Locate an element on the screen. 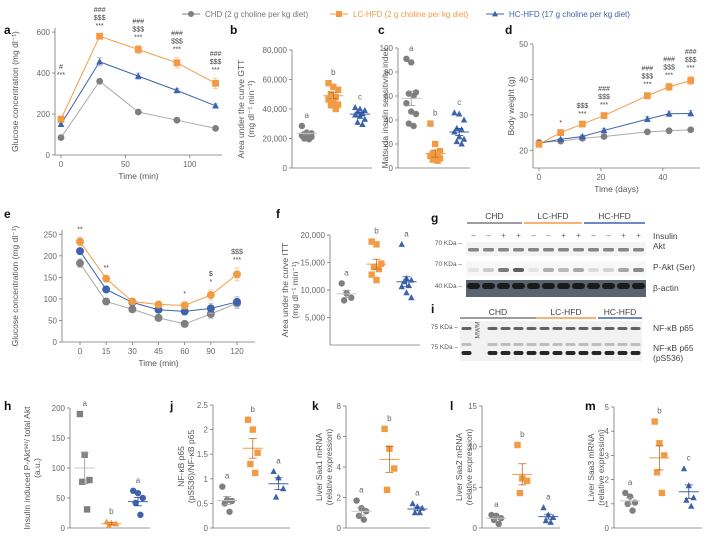  significance-annotation: ** is located at coordinates (80, 229).